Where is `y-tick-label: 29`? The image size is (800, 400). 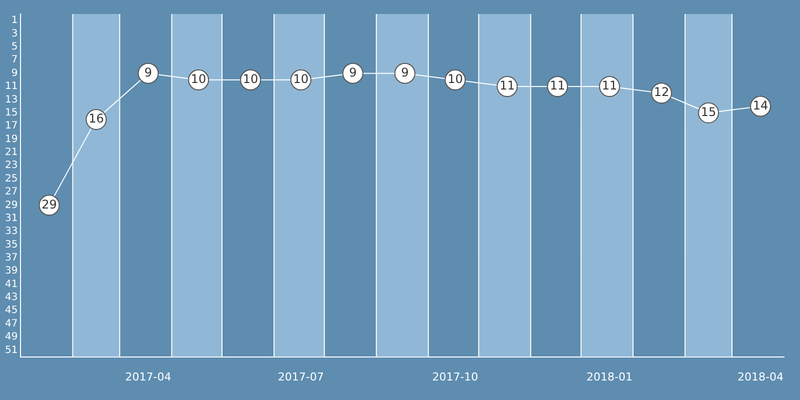 y-tick-label: 29 is located at coordinates (11, 205).